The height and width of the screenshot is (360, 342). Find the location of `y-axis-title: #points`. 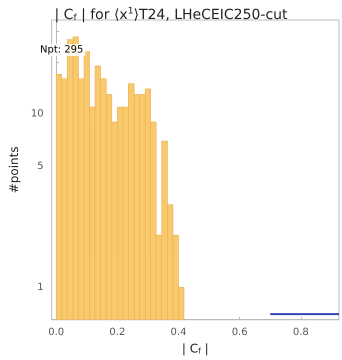

y-axis-title: #points is located at coordinates (14, 170).